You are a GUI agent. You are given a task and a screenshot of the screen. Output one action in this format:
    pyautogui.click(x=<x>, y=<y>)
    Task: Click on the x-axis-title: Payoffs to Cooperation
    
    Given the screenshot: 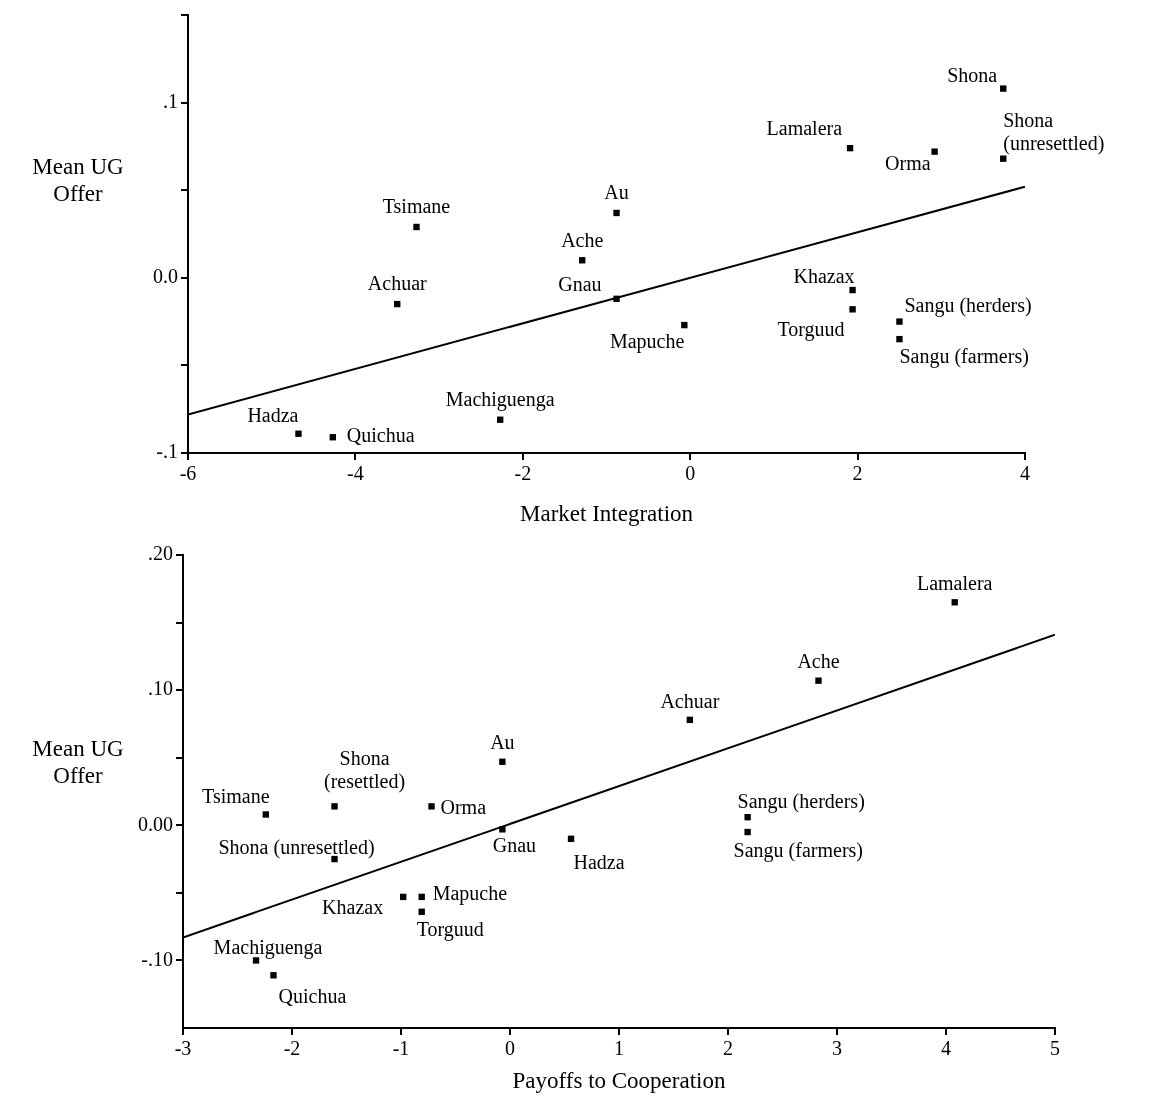 What is the action you would take?
    pyautogui.click(x=619, y=1081)
    